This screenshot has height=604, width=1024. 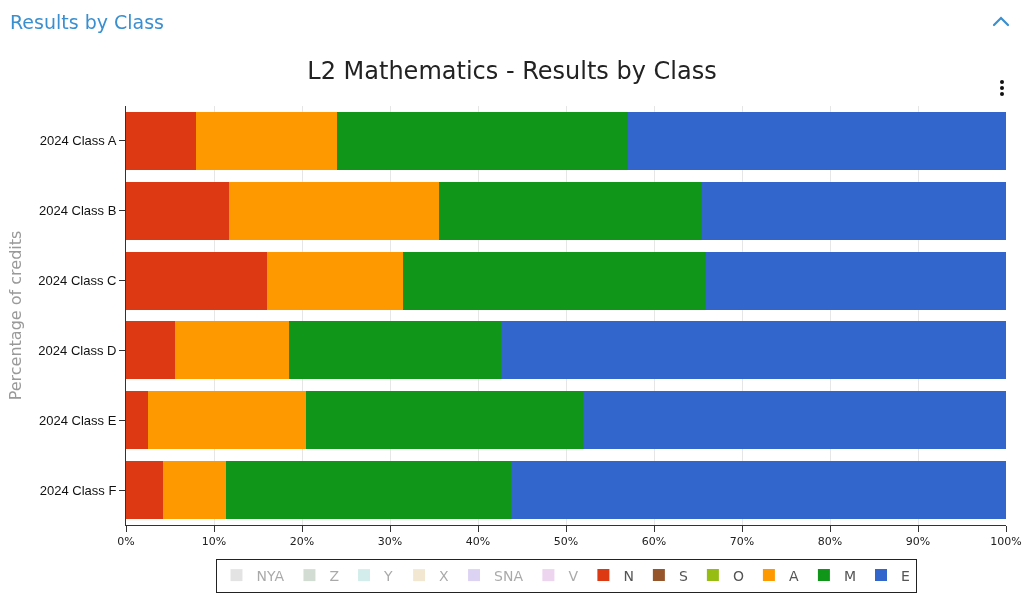 I want to click on x-tick-label: 30%, so click(x=390, y=542).